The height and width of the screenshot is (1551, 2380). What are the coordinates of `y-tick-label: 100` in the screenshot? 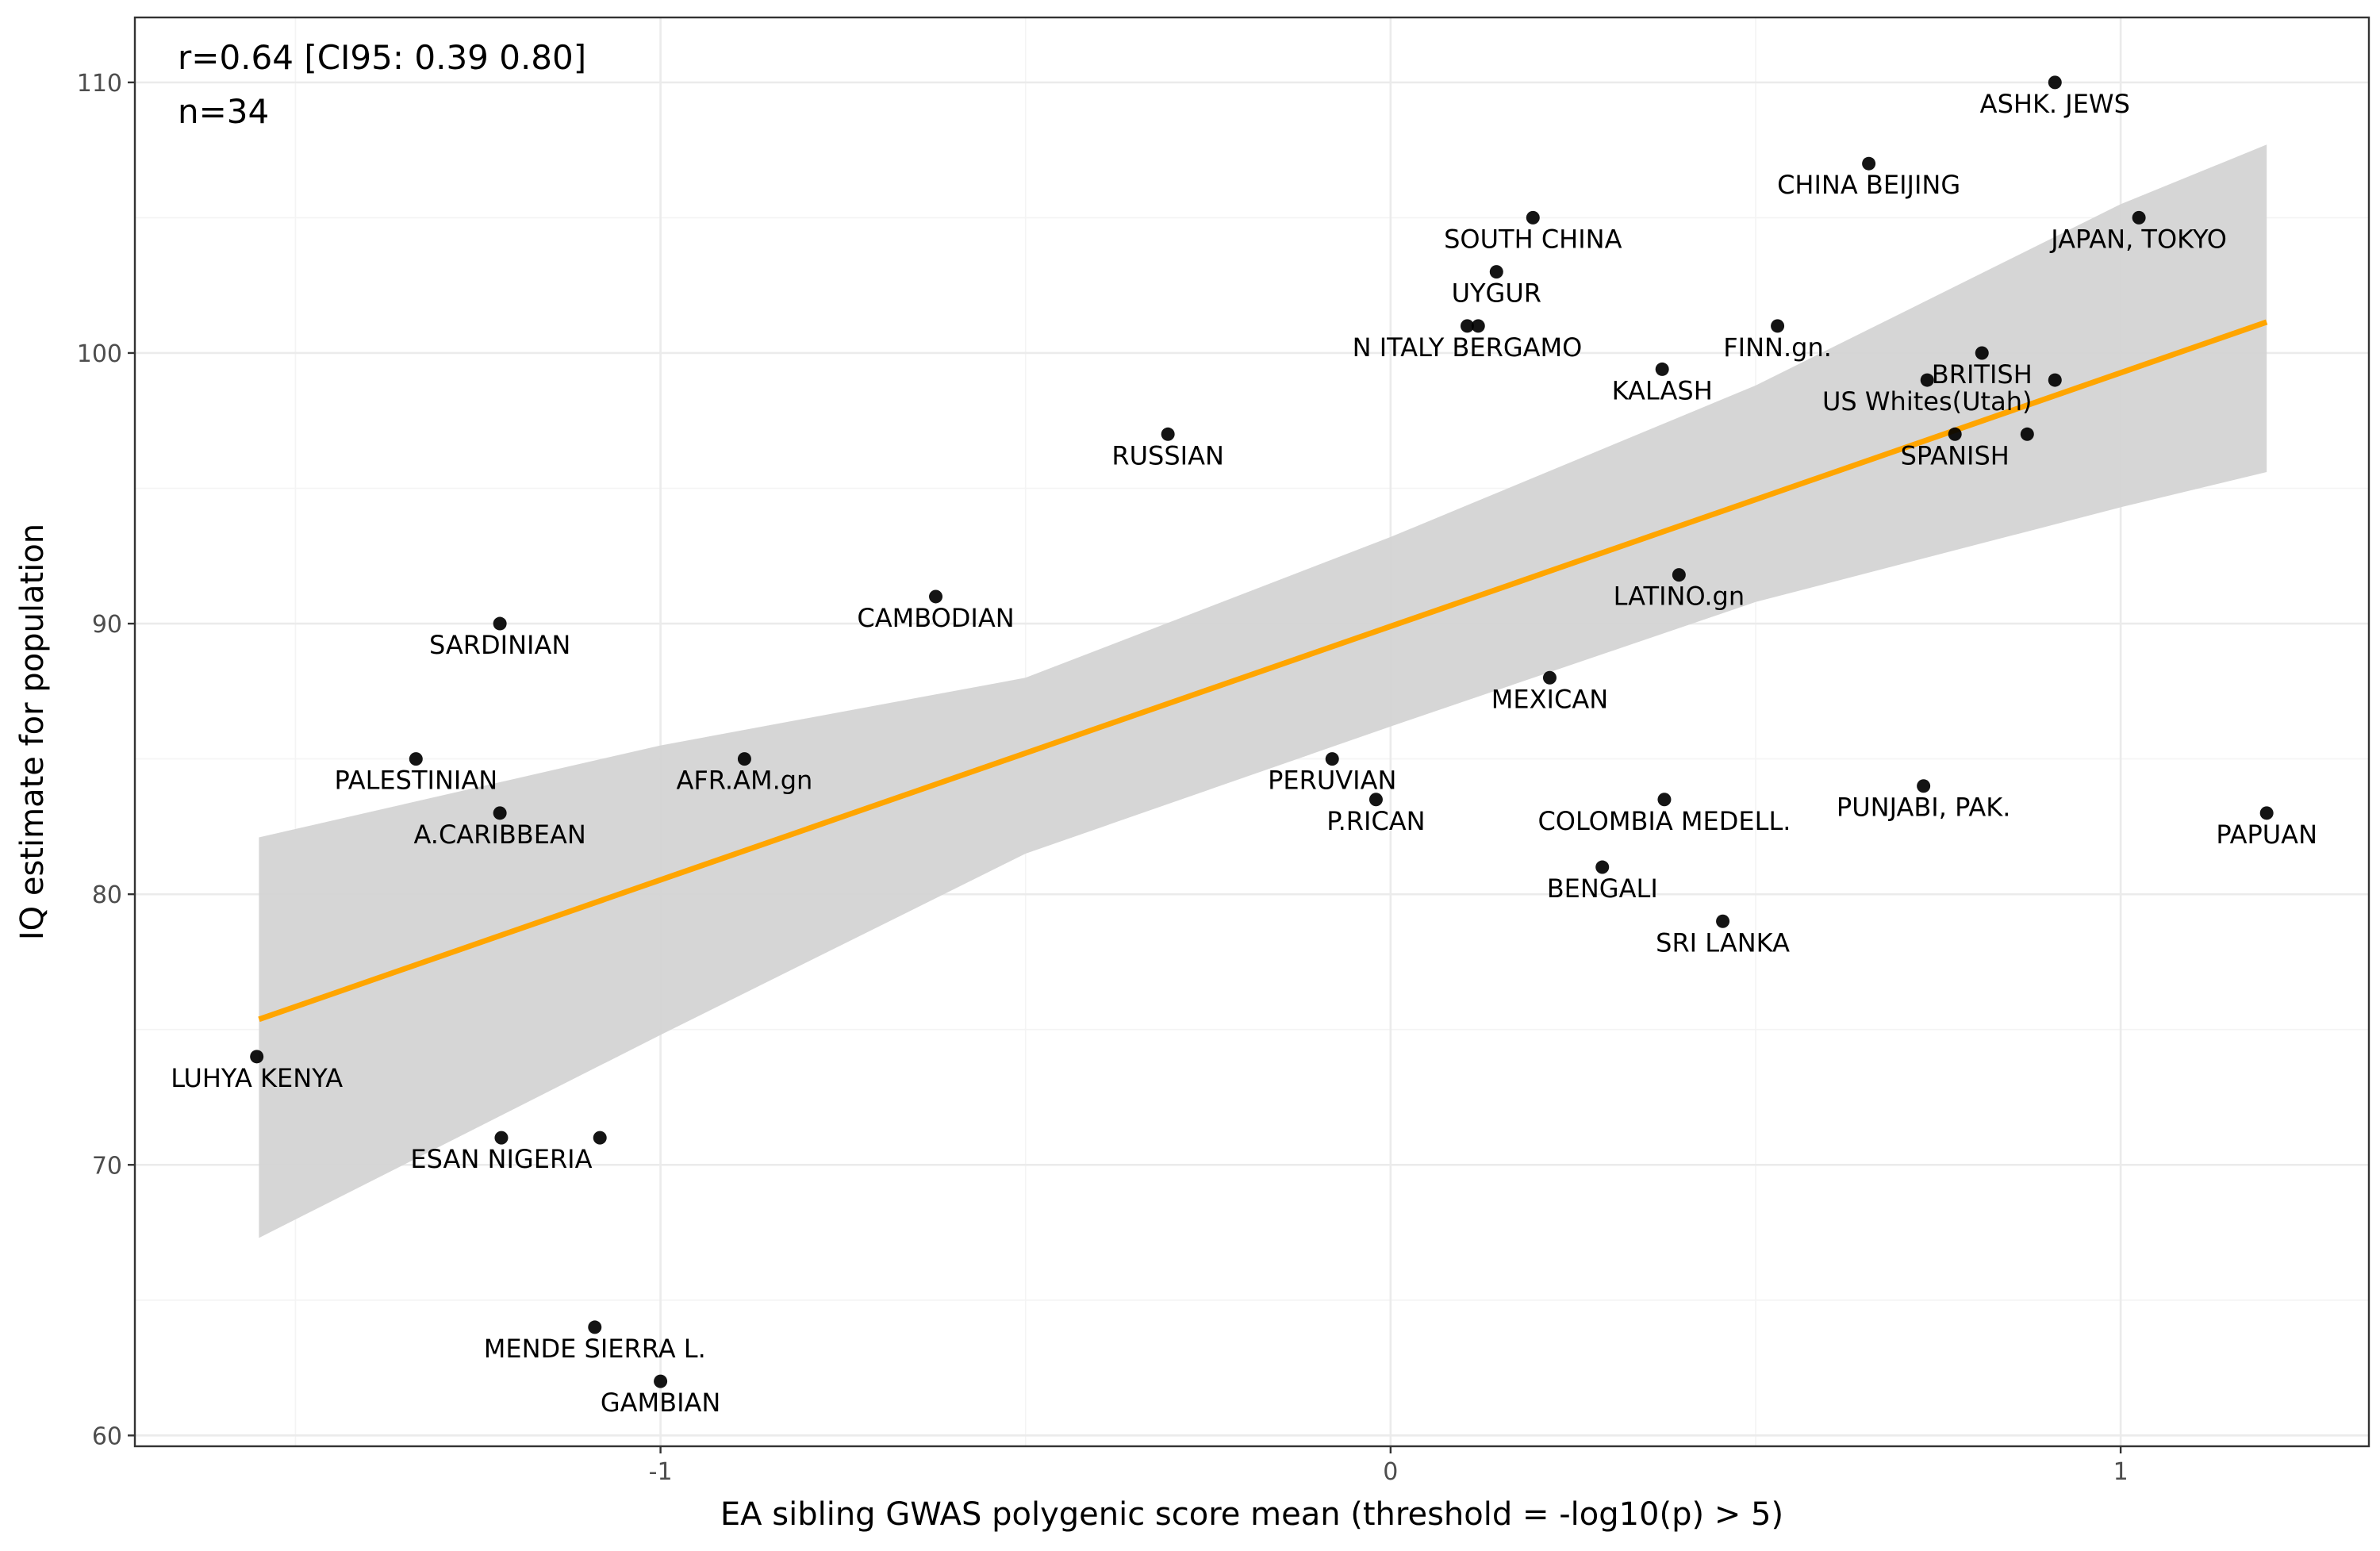 It's located at (99, 354).